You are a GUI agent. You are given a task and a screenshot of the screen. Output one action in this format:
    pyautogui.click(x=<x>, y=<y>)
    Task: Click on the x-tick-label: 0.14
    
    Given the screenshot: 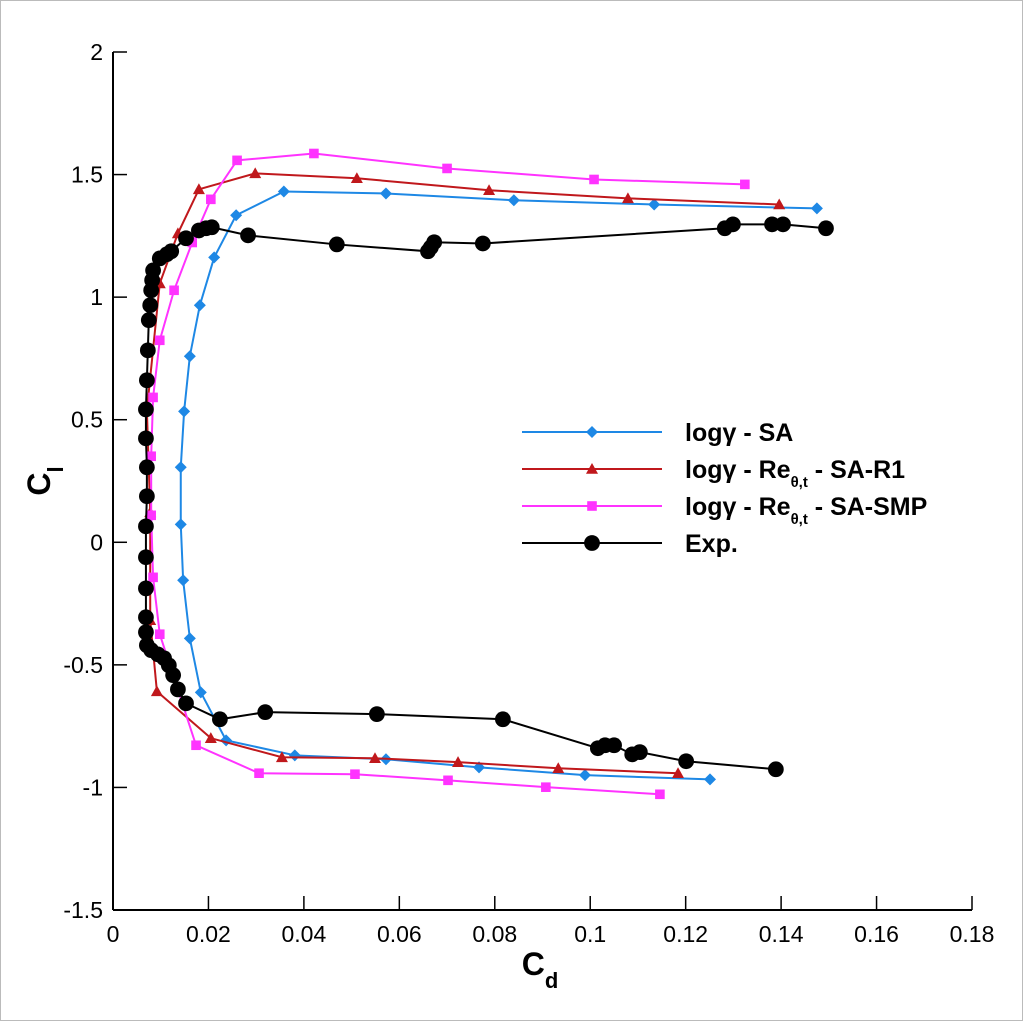 What is the action you would take?
    pyautogui.click(x=781, y=934)
    